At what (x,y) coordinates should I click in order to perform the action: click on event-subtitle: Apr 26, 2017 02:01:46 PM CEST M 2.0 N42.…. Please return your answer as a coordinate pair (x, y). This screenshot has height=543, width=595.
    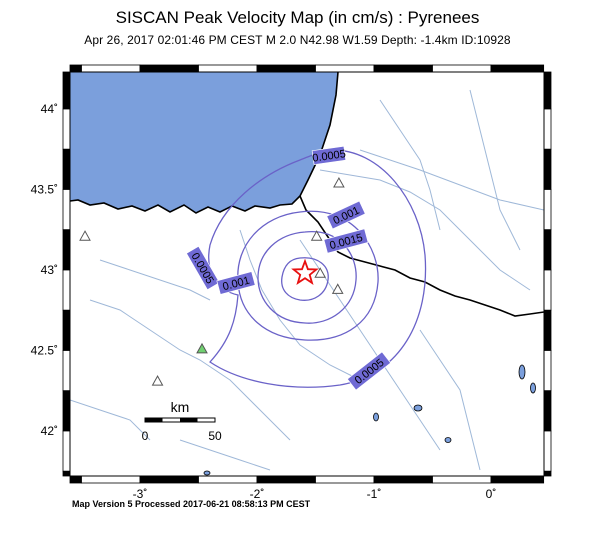
    Looking at the image, I should click on (297, 40).